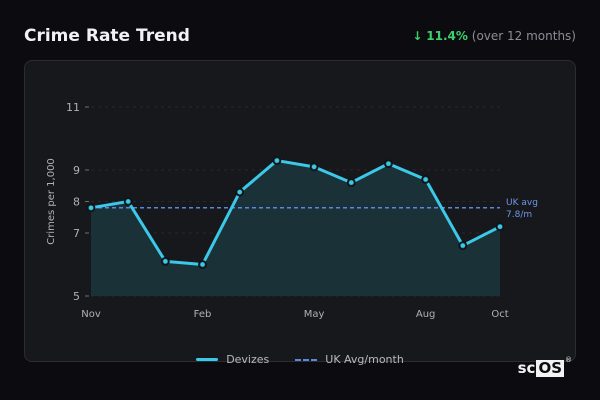 The height and width of the screenshot is (400, 600). I want to click on y-tick-label: 9, so click(76, 170).